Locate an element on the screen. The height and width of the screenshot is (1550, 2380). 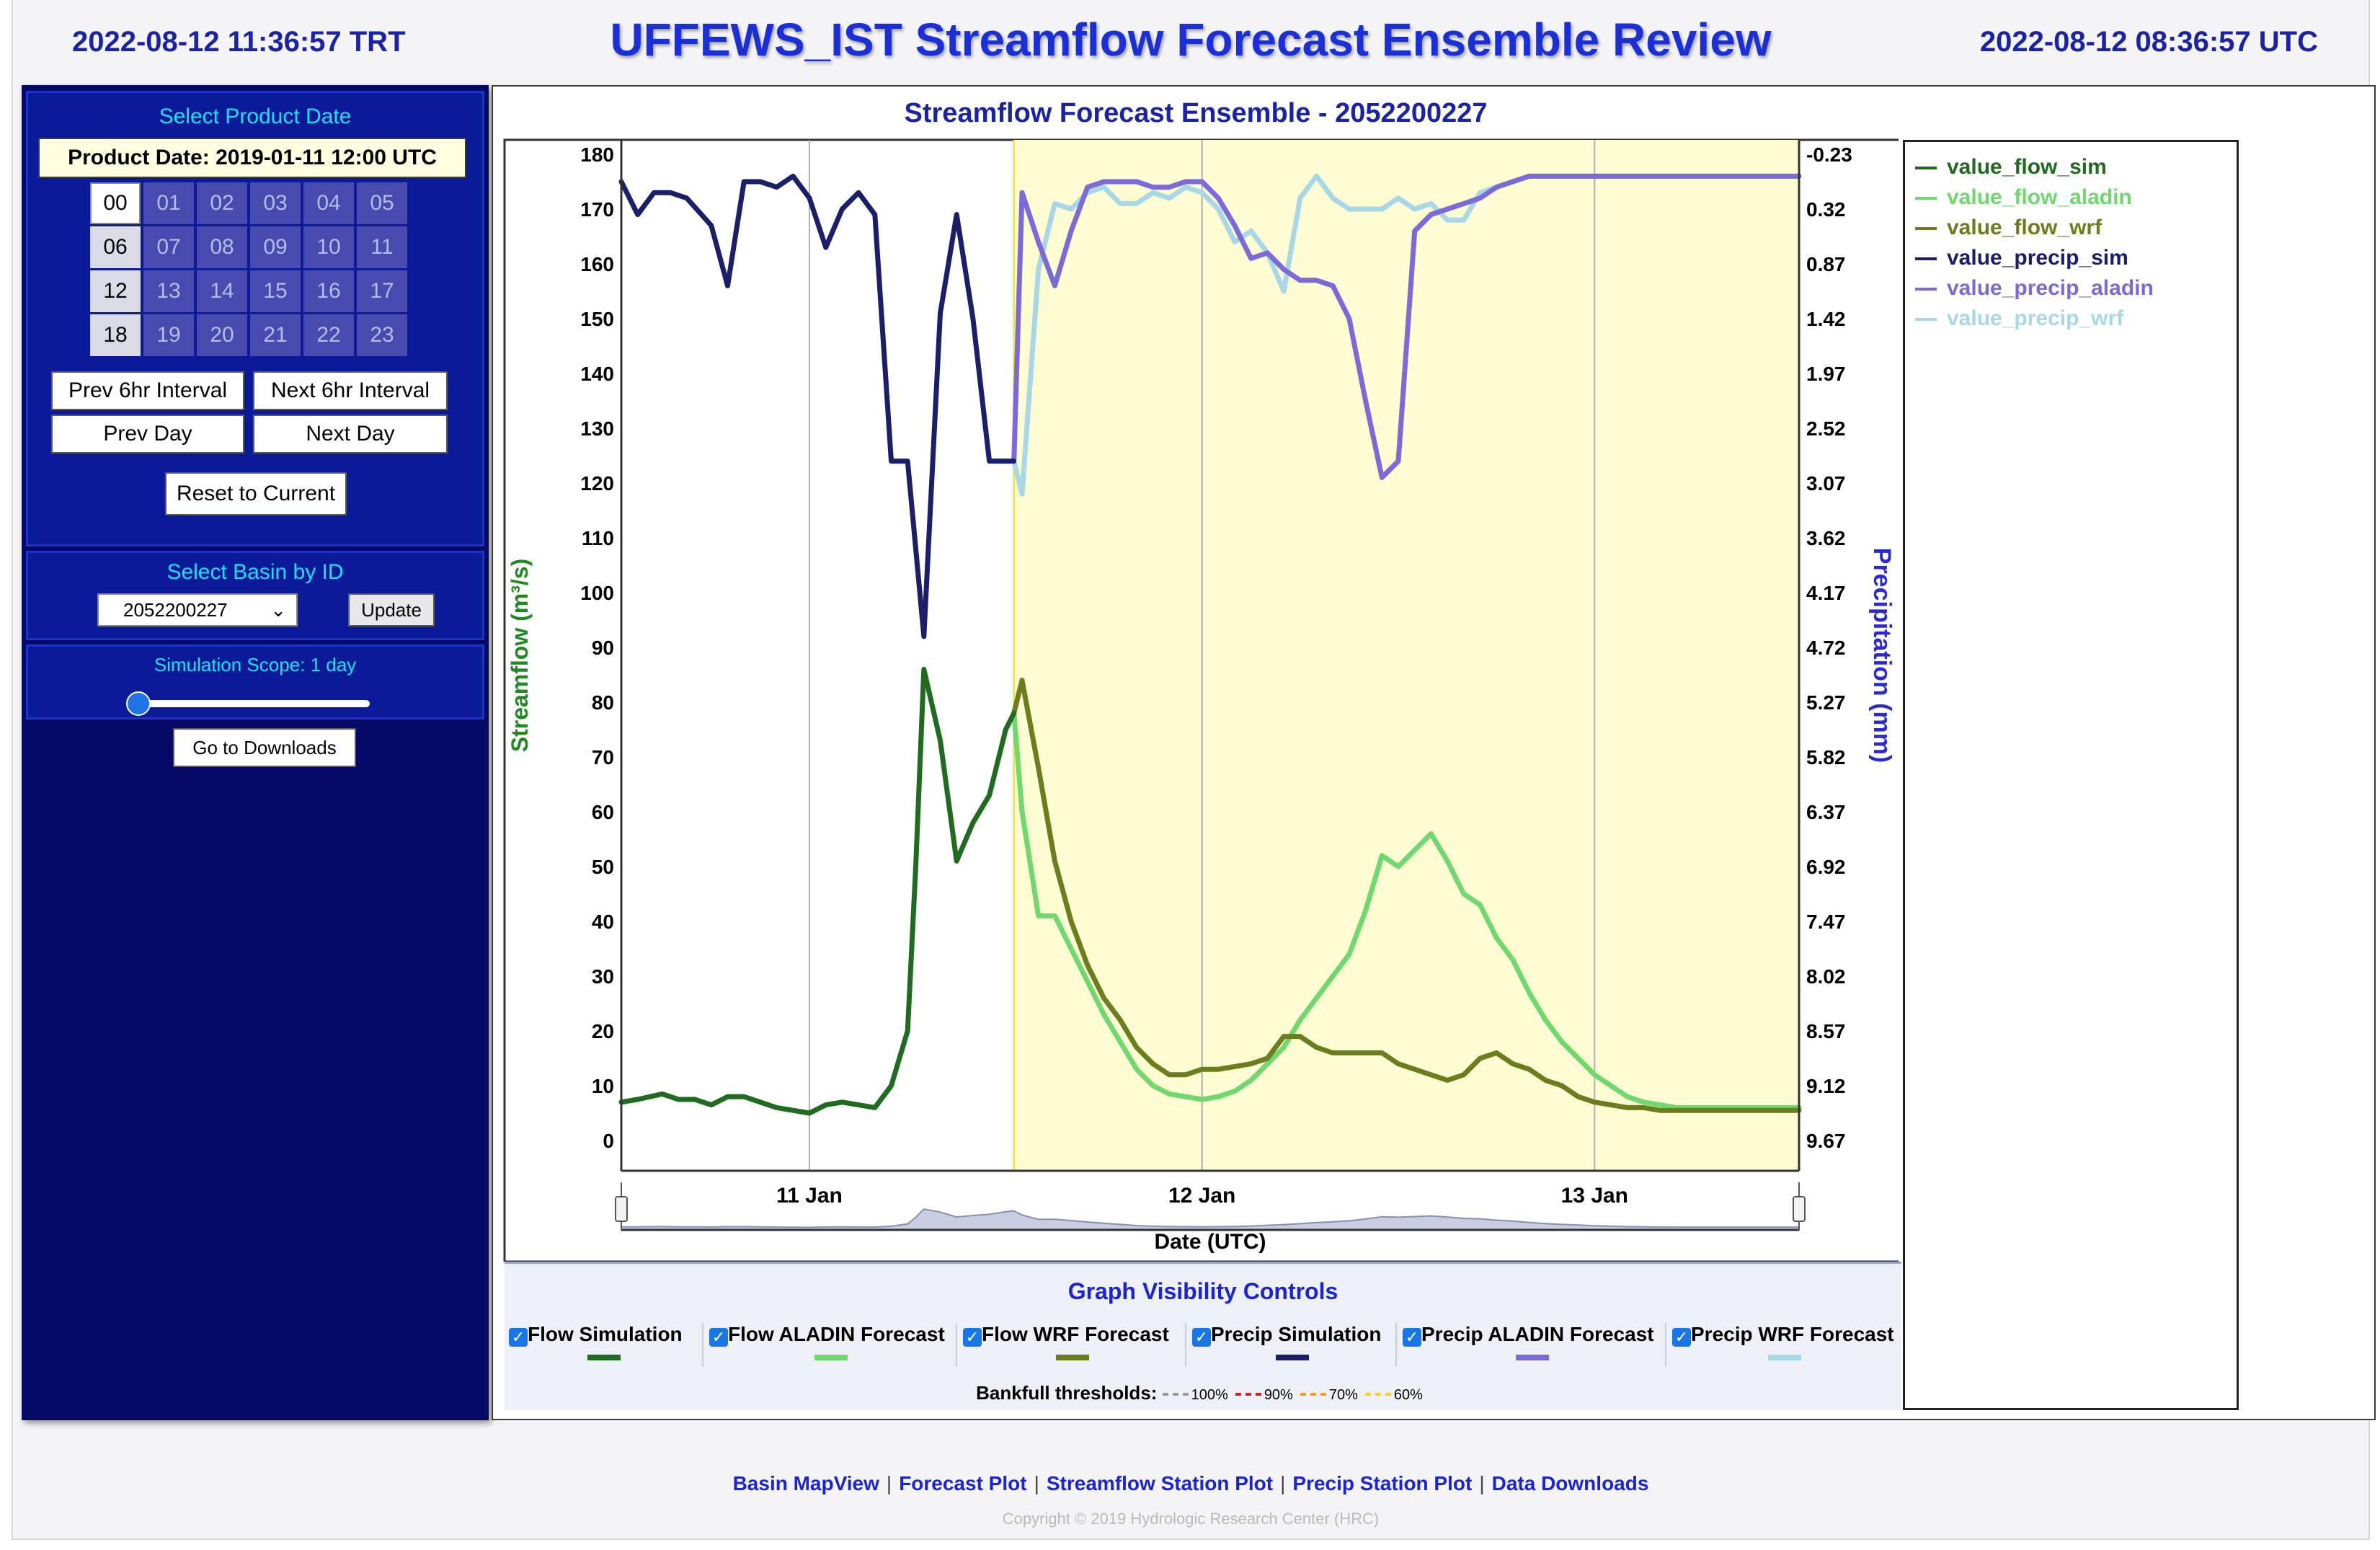
legend-label: value_precip_wrf is located at coordinates (2035, 318).